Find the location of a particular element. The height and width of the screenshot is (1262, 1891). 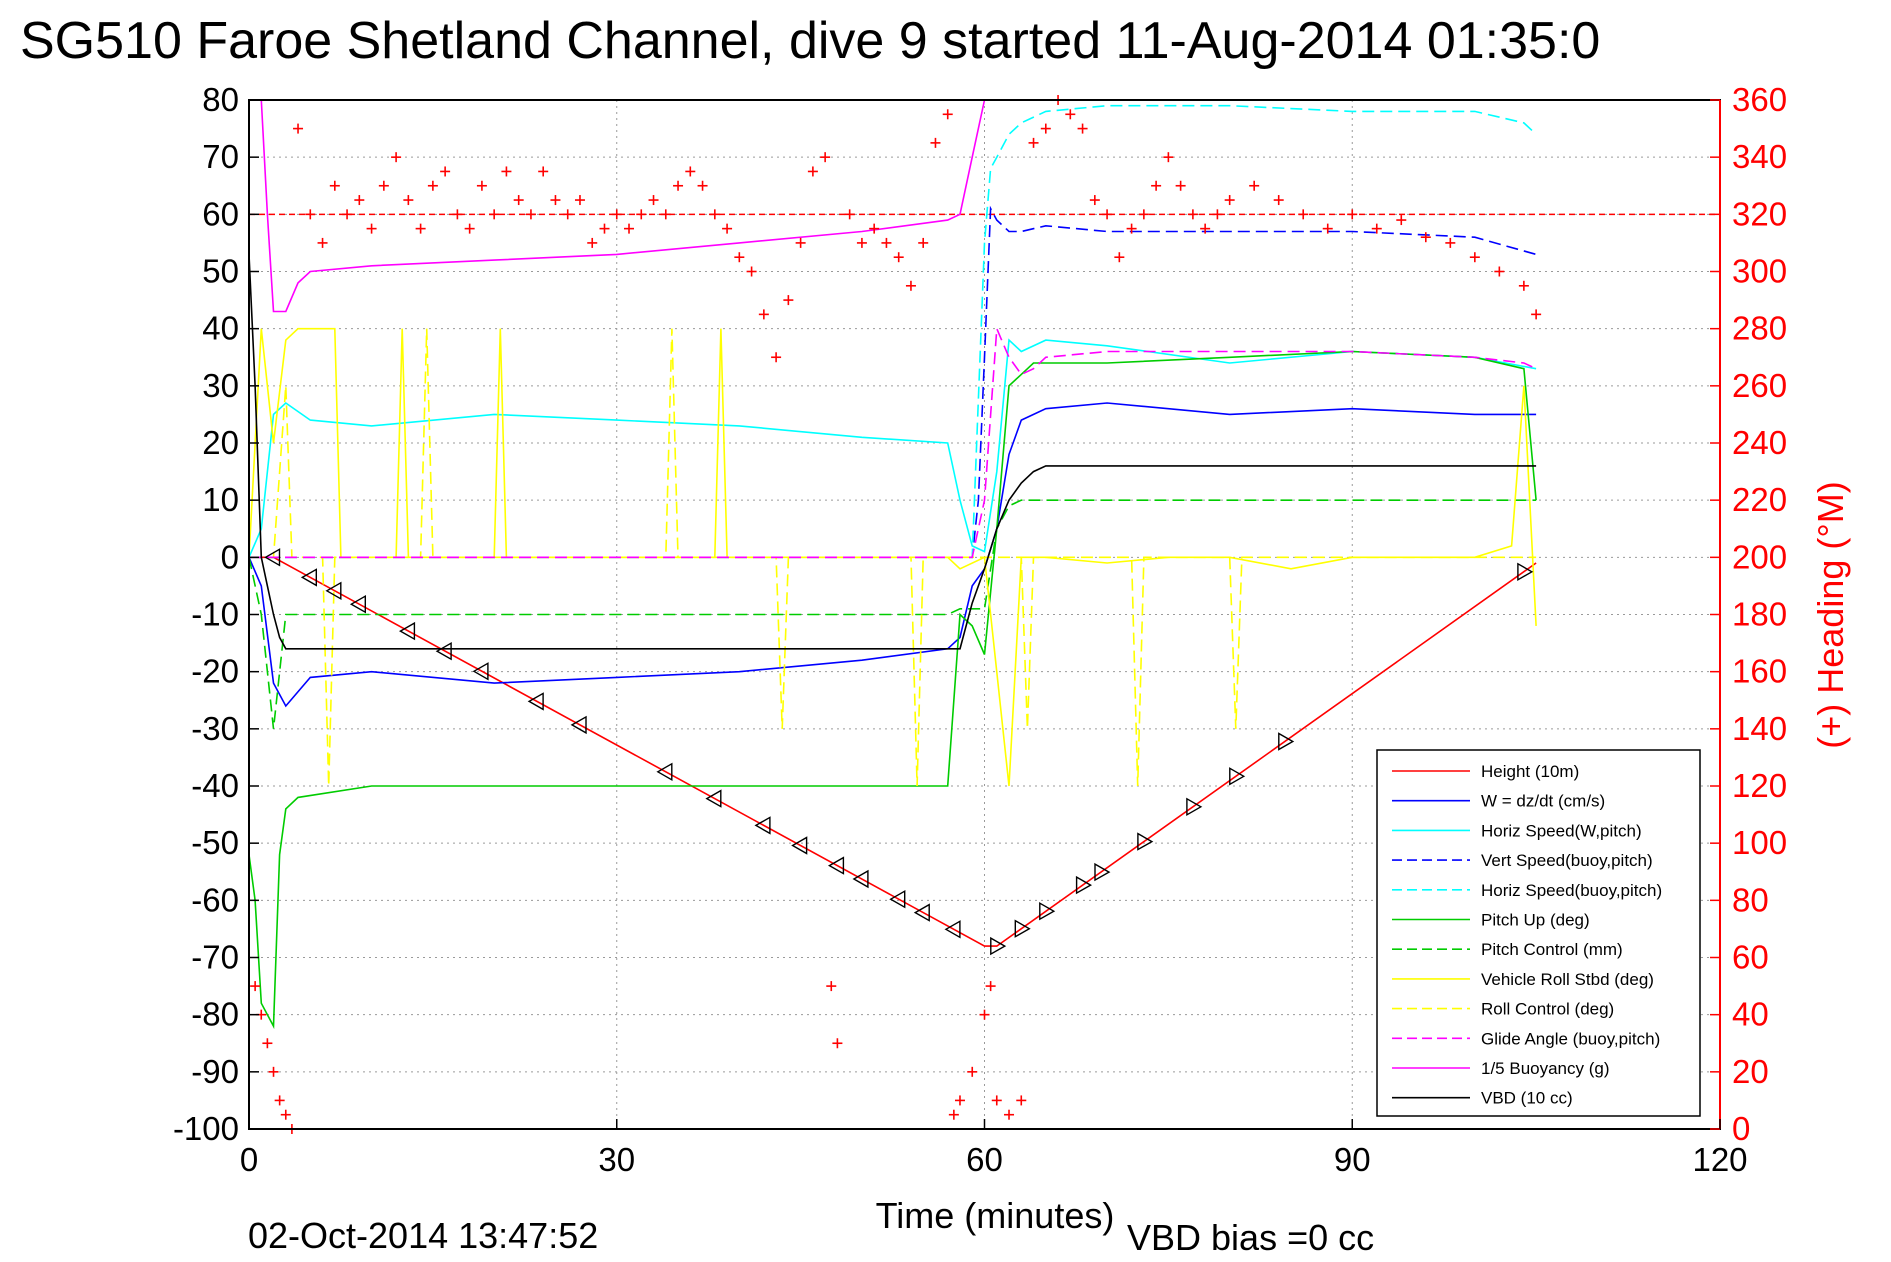

footer-vbd-bias: VBD bias =0 cc is located at coordinates (1250, 1237).